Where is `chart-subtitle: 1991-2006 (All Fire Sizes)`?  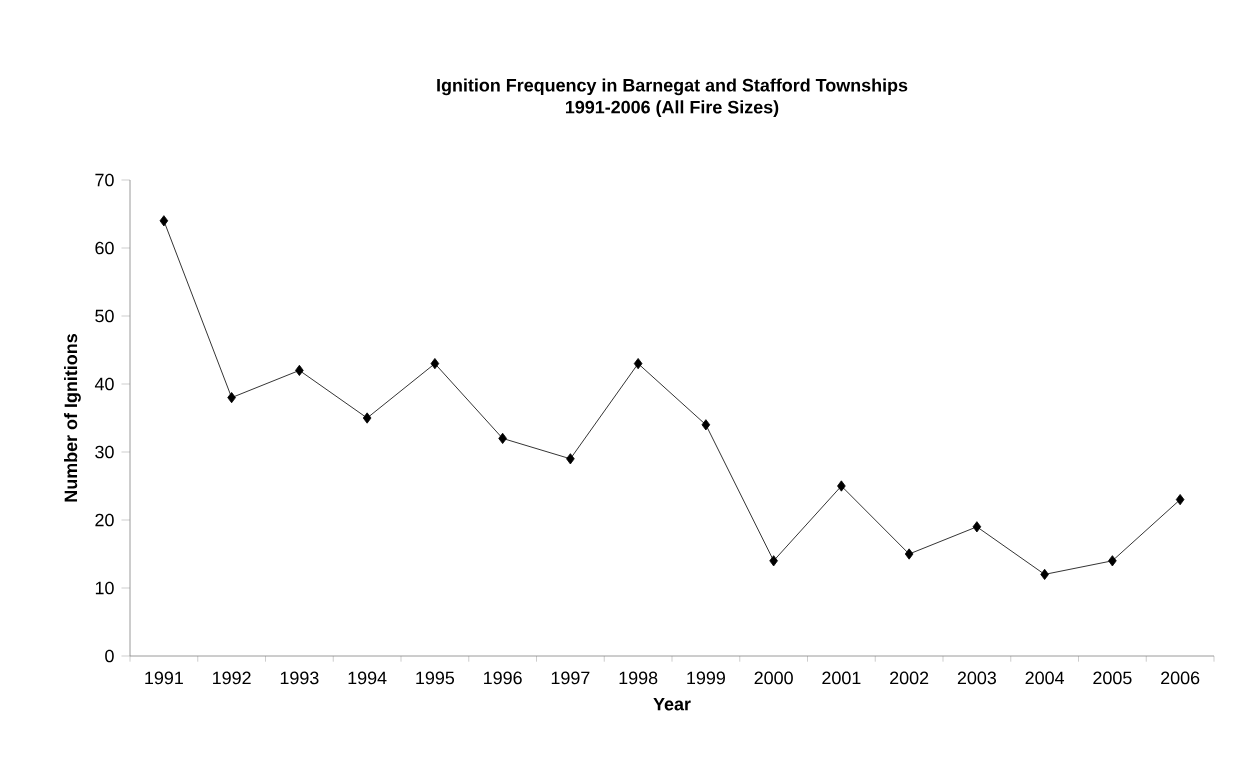 chart-subtitle: 1991-2006 (All Fire Sizes) is located at coordinates (672, 109).